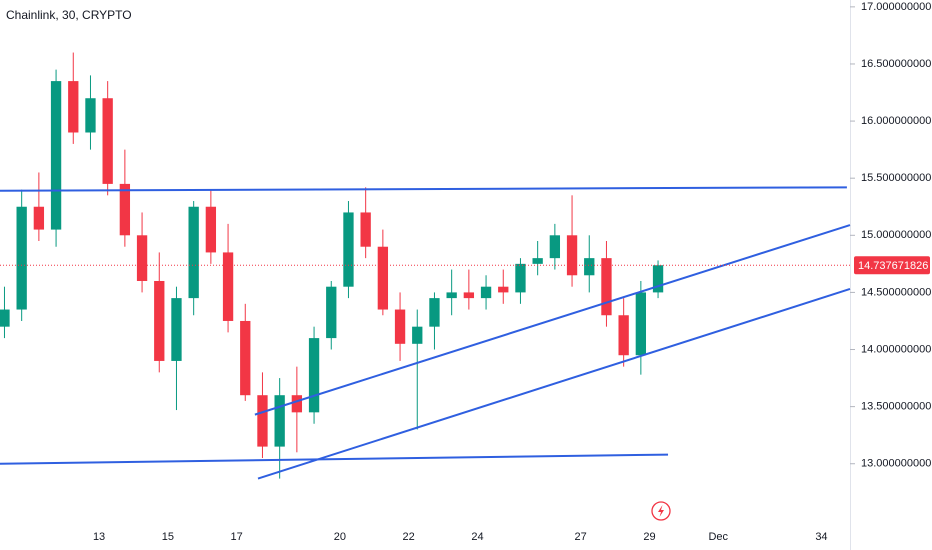  I want to click on y-tick-label: 15.000000000, so click(896, 235).